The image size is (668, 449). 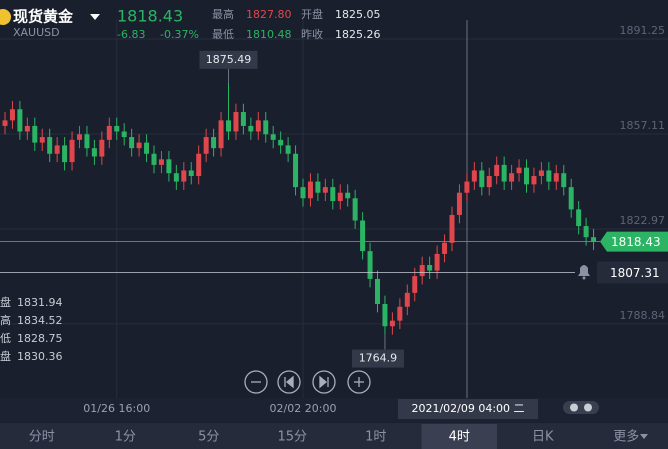 I want to click on y-tick-label: 1891.25, so click(x=643, y=30).